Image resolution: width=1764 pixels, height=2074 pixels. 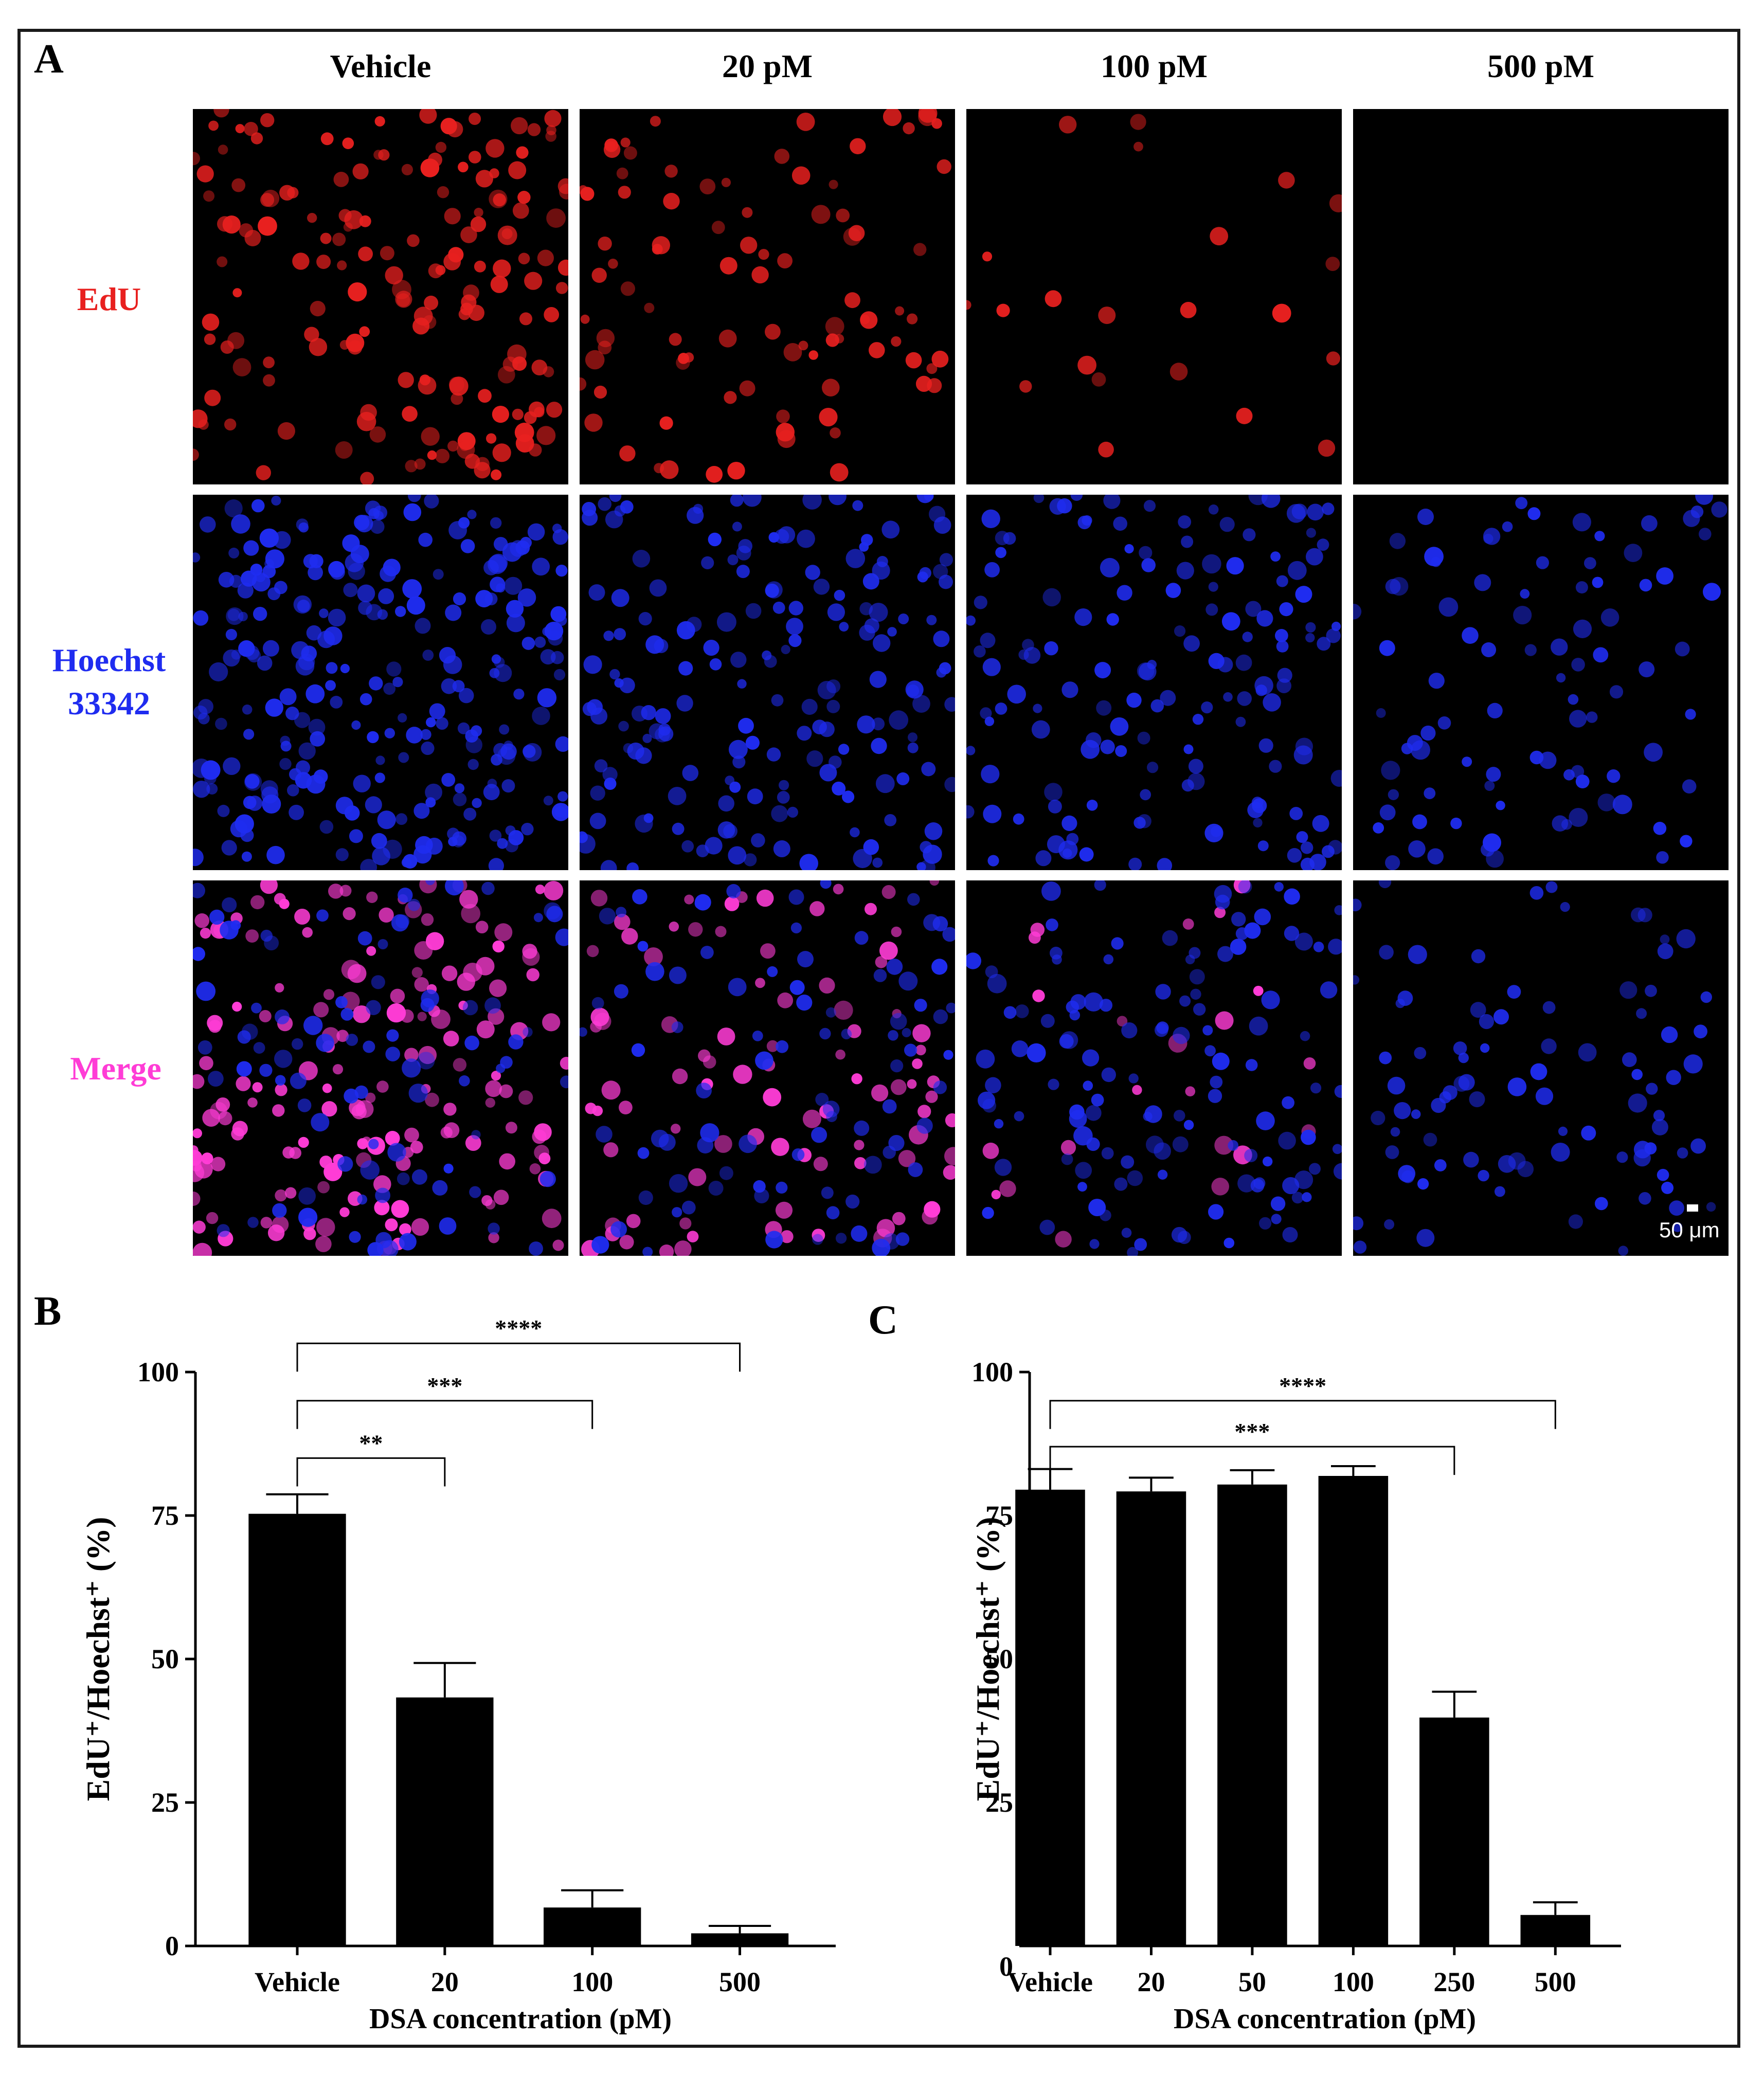 I want to click on x-axis-title: DSA concentration (pM), so click(x=1325, y=2019).